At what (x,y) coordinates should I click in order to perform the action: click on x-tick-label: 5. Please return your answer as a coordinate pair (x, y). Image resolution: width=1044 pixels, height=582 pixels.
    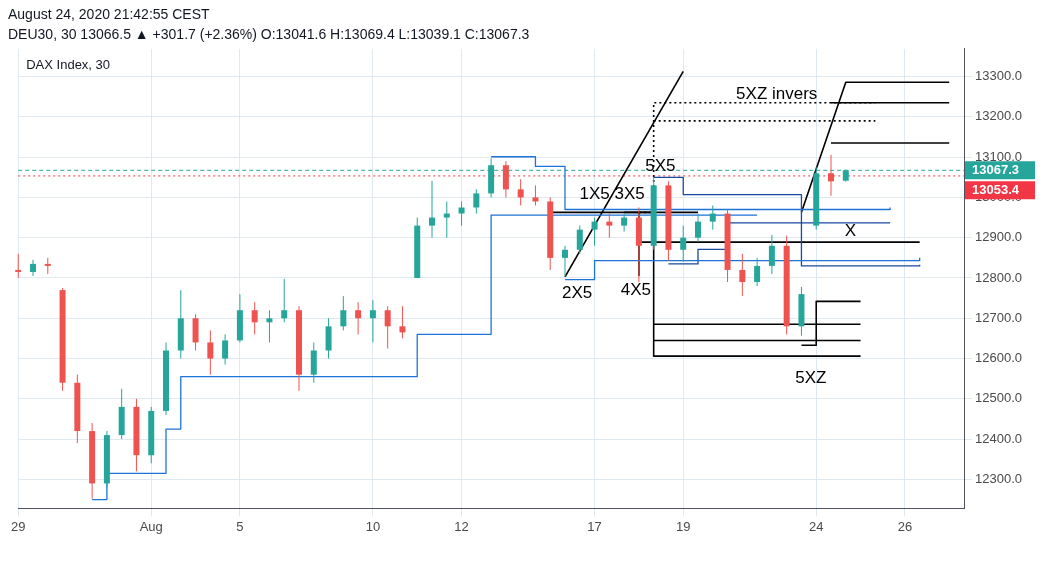
    Looking at the image, I should click on (240, 526).